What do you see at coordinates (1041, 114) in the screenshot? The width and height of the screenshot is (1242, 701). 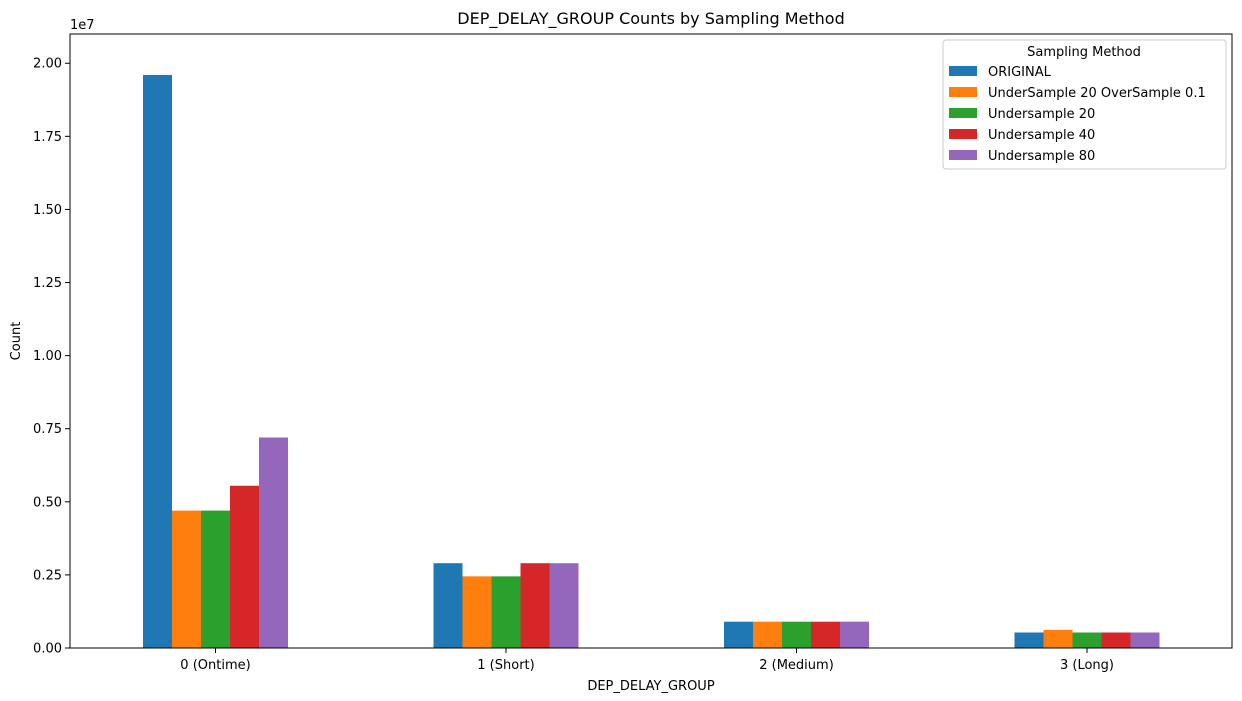 I see `legend-label: Undersample 20` at bounding box center [1041, 114].